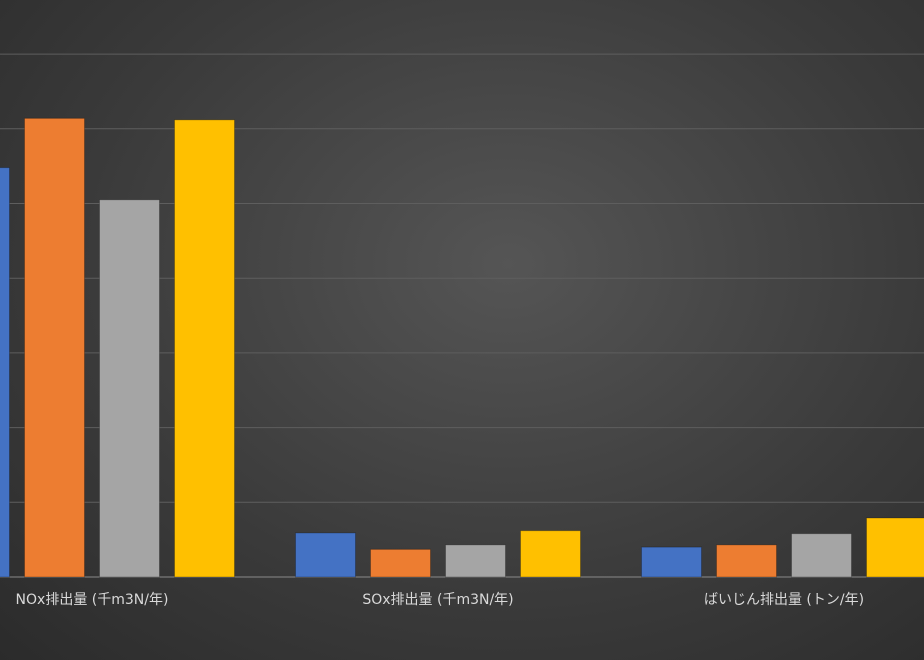 The image size is (924, 660). Describe the element at coordinates (784, 600) in the screenshot. I see `x-tick-label: ばいじん排出量 (トン/年)` at that location.